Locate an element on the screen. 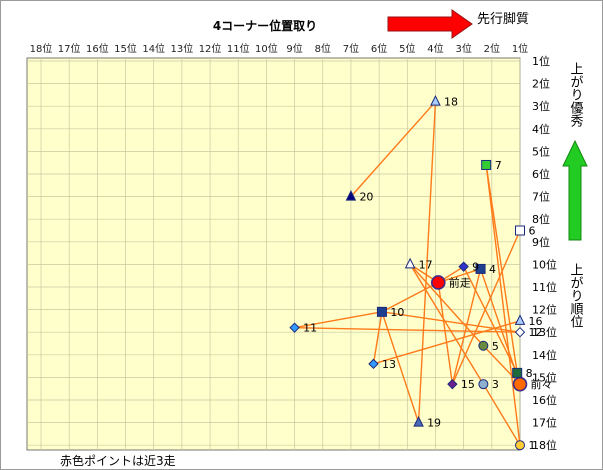 The height and width of the screenshot is (470, 603). x-tick-label: 11位 is located at coordinates (238, 48).